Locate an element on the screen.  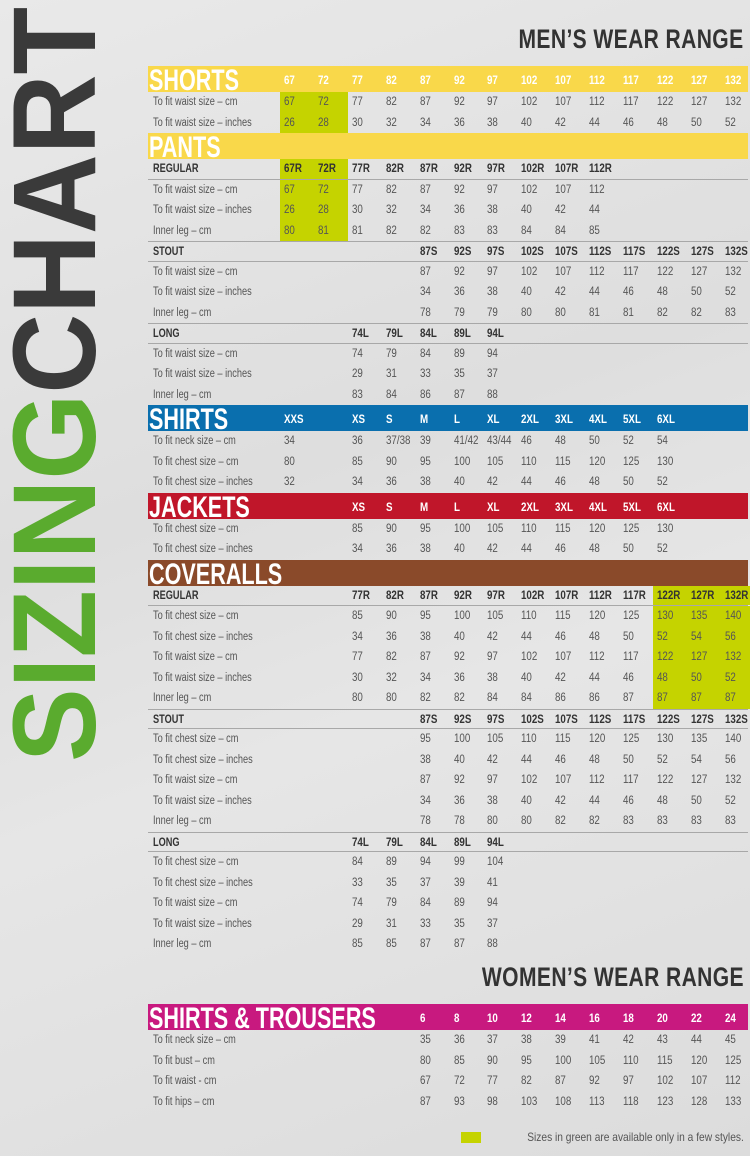
table-row: To fit waist size – inches 29 31 33 35 37 is located at coordinates (448, 374).